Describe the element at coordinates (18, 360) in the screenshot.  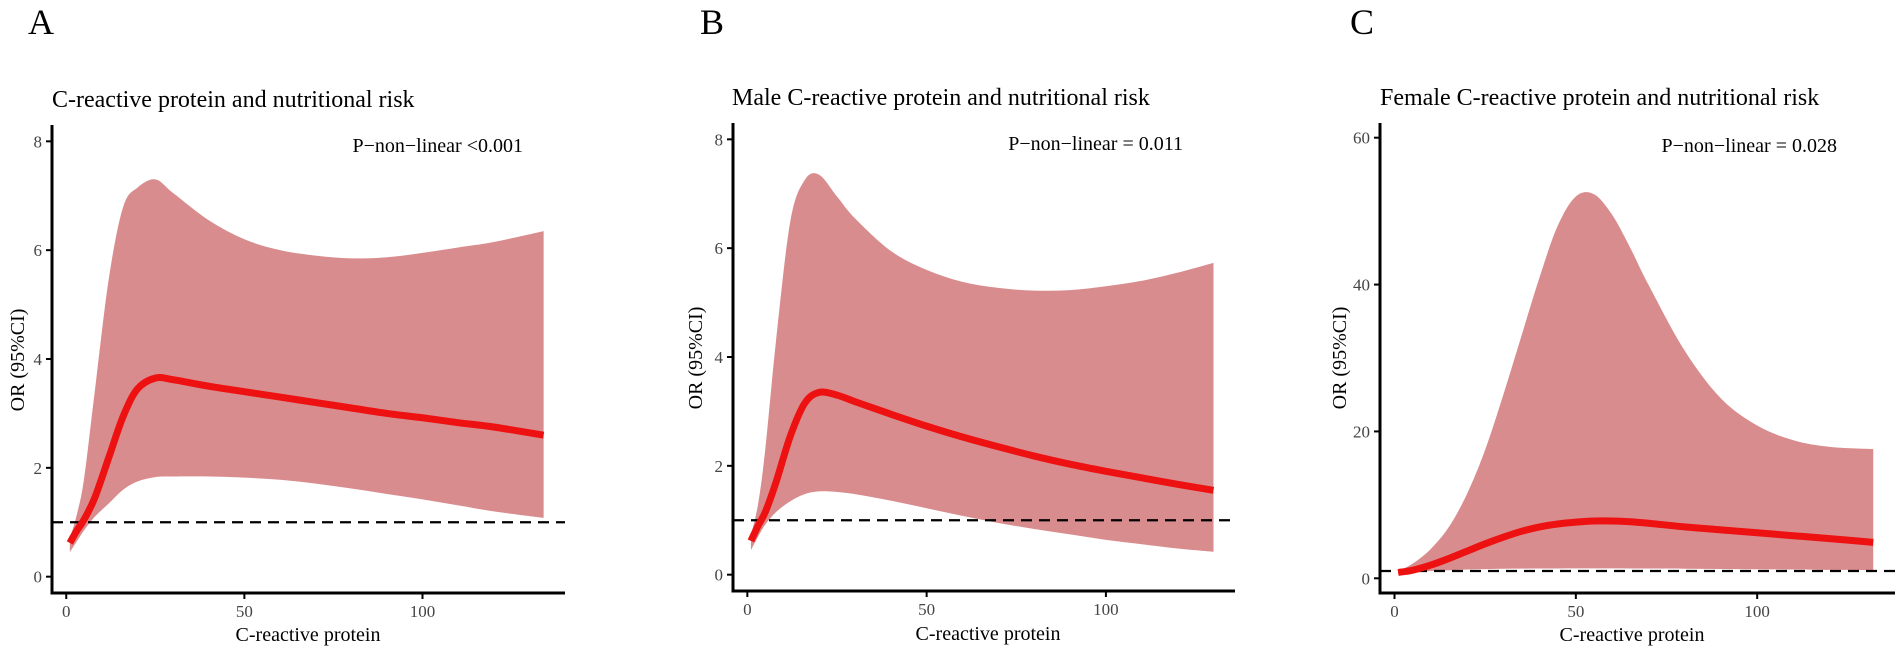
I see `y-axis-title-a: OR (95%CI)` at that location.